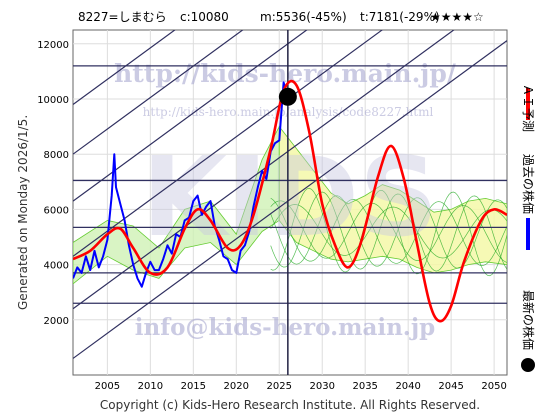  I want to click on x-tick-label: 2040, so click(407, 386).